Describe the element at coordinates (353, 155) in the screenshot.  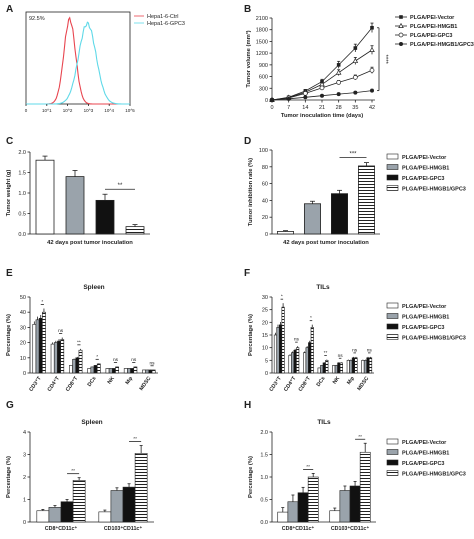
I see `panel-d-significance-label: ***` at that location.